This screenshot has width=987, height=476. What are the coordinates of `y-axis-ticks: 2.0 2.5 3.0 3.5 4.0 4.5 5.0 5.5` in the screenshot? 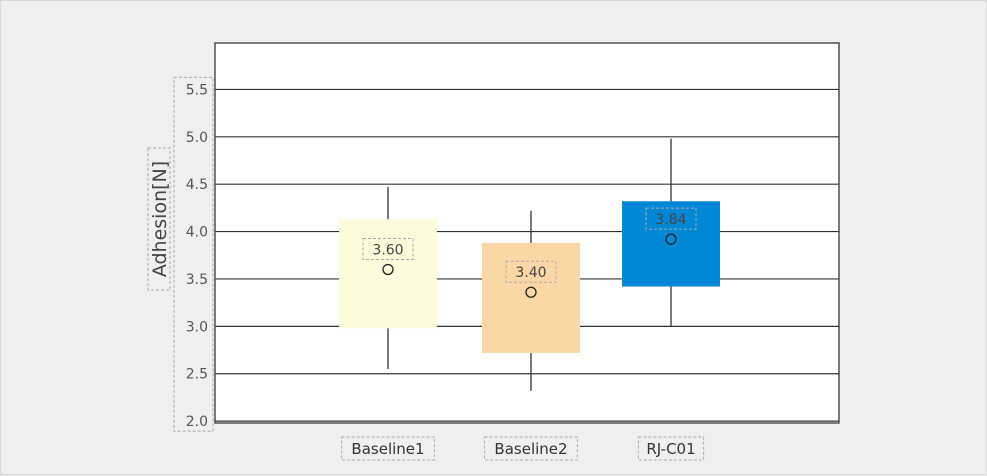 It's located at (193, 254).